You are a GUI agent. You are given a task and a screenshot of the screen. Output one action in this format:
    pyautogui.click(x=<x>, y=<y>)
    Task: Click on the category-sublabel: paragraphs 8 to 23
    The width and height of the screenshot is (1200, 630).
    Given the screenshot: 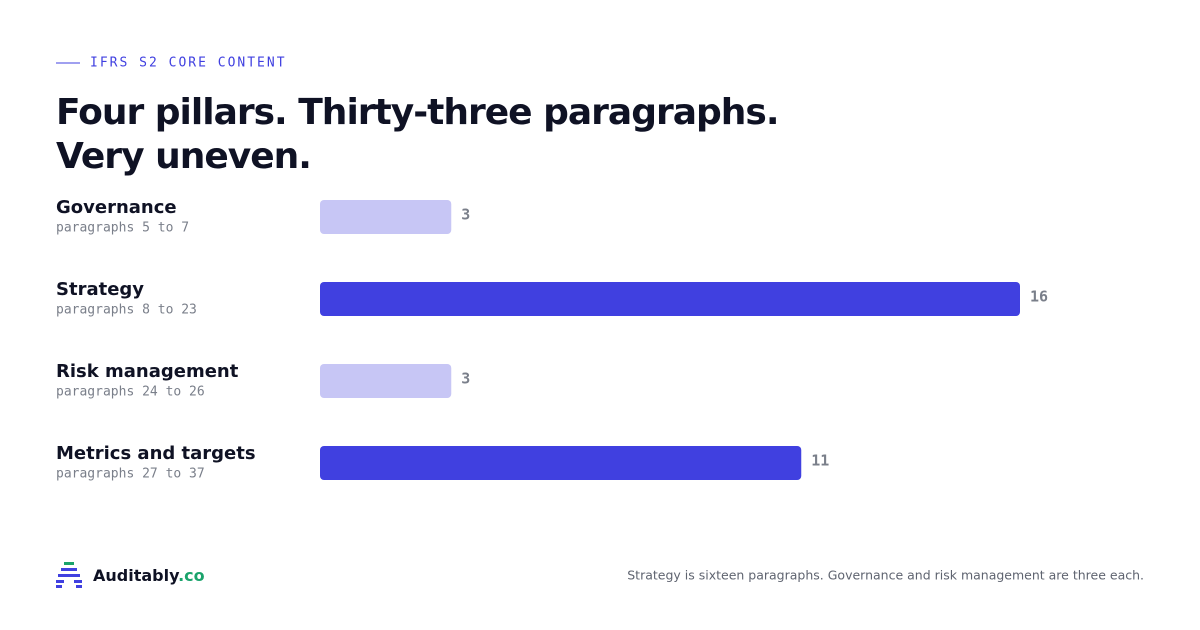 What is the action you would take?
    pyautogui.click(x=126, y=310)
    